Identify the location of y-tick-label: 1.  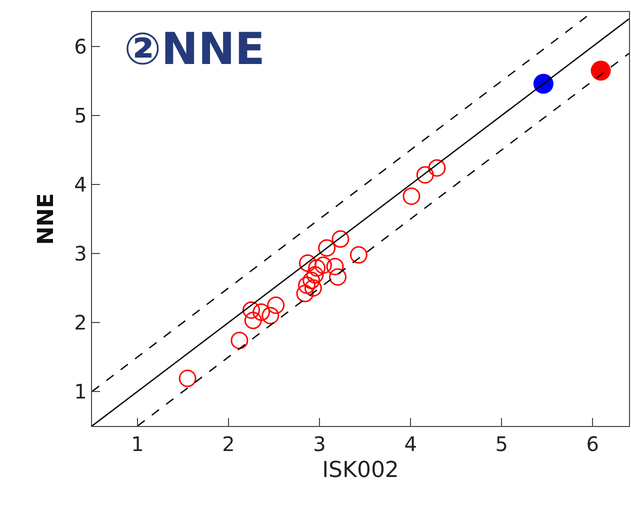
(80, 392).